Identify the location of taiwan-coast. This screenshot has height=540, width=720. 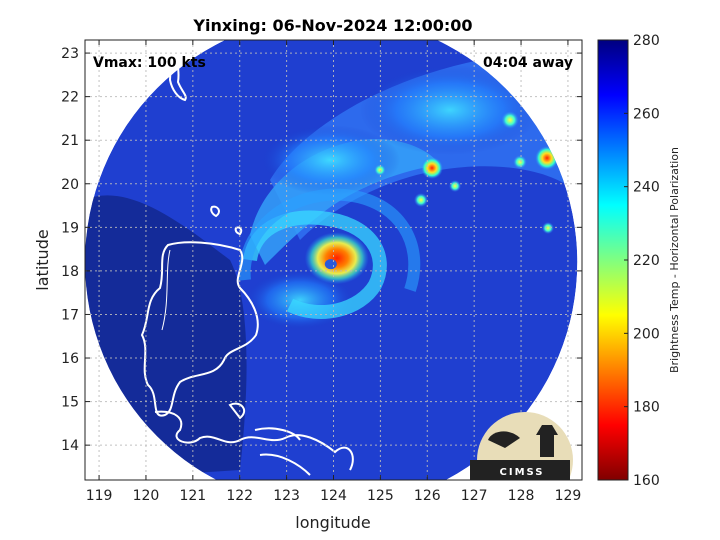
(177, 71).